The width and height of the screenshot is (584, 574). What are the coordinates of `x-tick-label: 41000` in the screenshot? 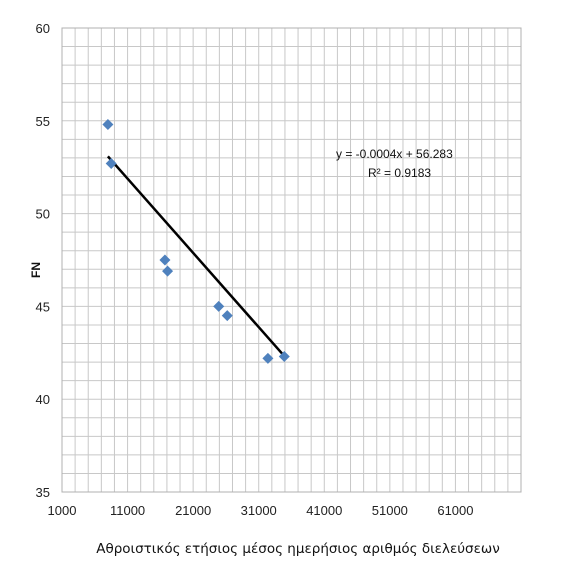 It's located at (324, 510).